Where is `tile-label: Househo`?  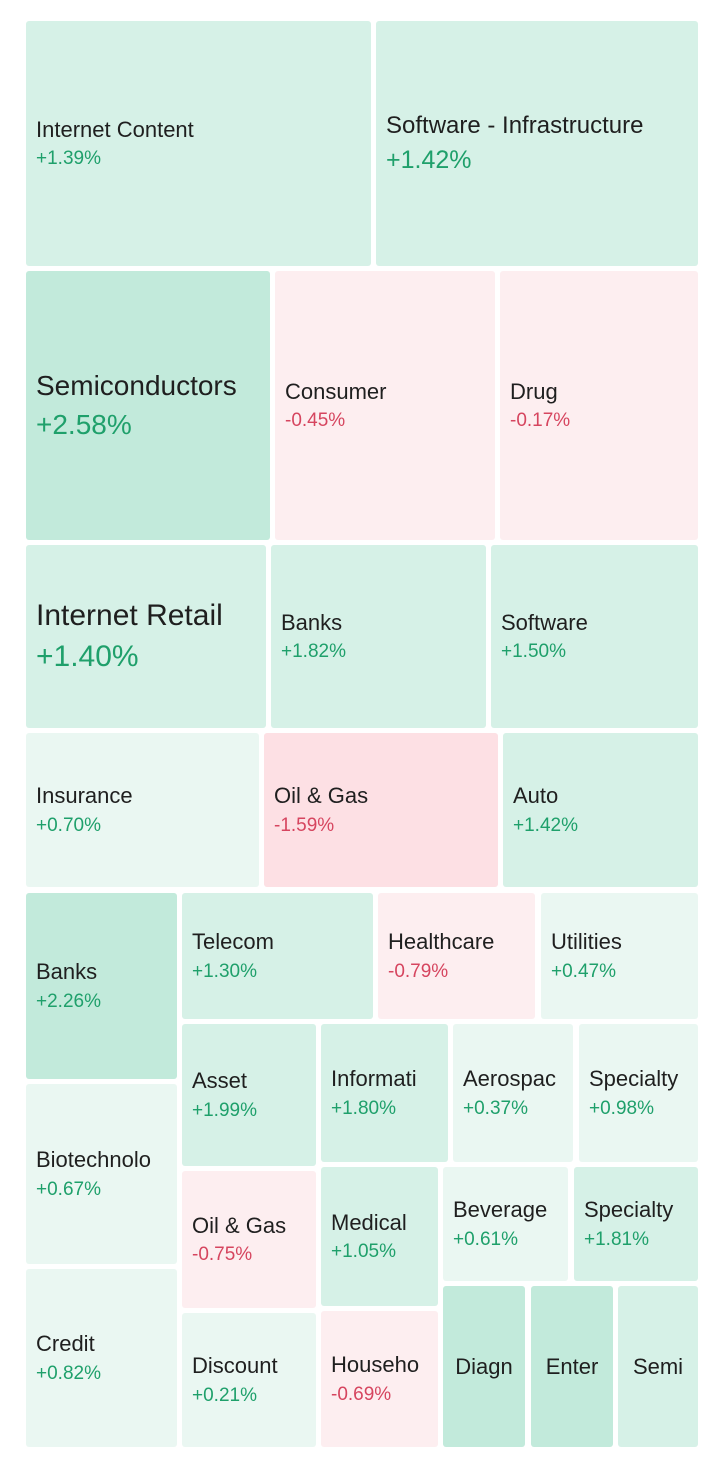
tile-label: Househo is located at coordinates (375, 1365).